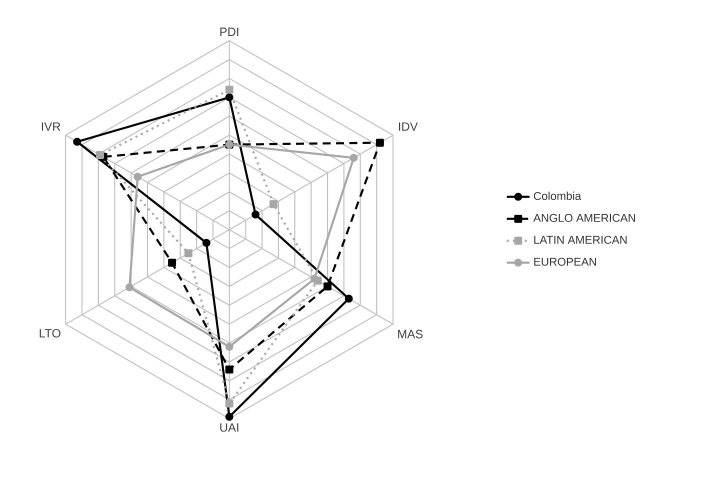  I want to click on spoke-label: MAS, so click(410, 334).